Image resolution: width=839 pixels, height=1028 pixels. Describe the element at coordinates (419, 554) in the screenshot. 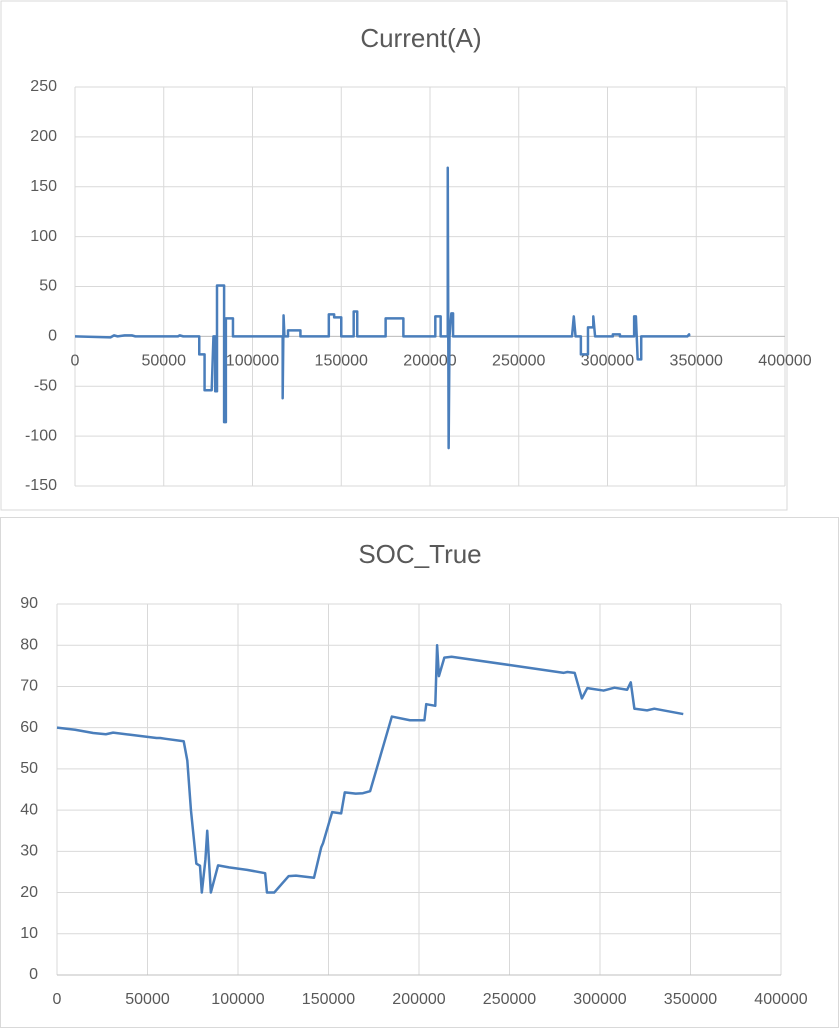

I see `chart-title: SOC_True` at that location.